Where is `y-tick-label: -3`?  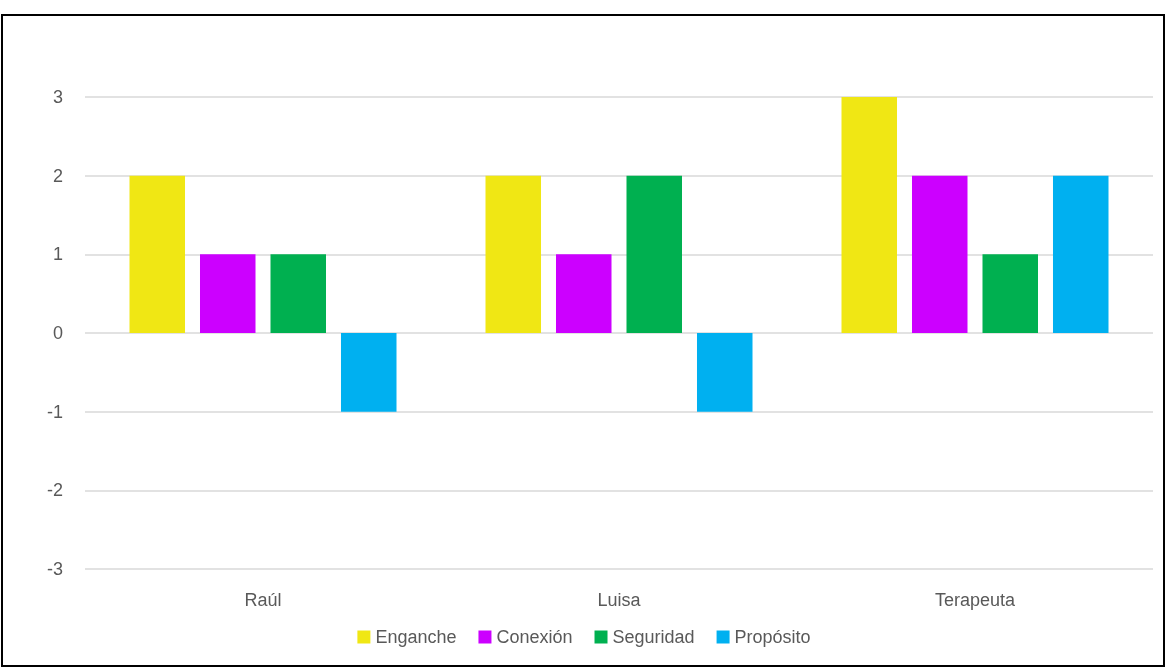
y-tick-label: -3 is located at coordinates (54, 569).